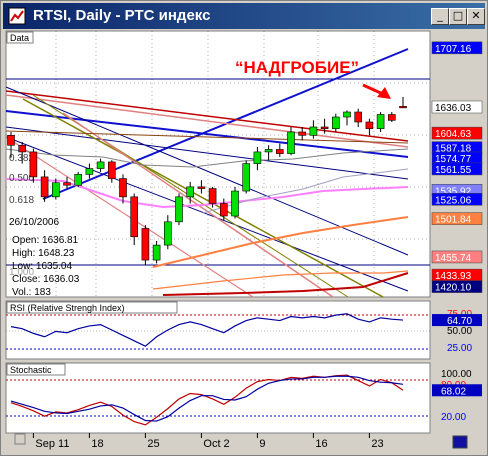 The height and width of the screenshot is (456, 488). Describe the element at coordinates (453, 417) in the screenshot. I see `stochastic-axis-tick: 20.00` at that location.